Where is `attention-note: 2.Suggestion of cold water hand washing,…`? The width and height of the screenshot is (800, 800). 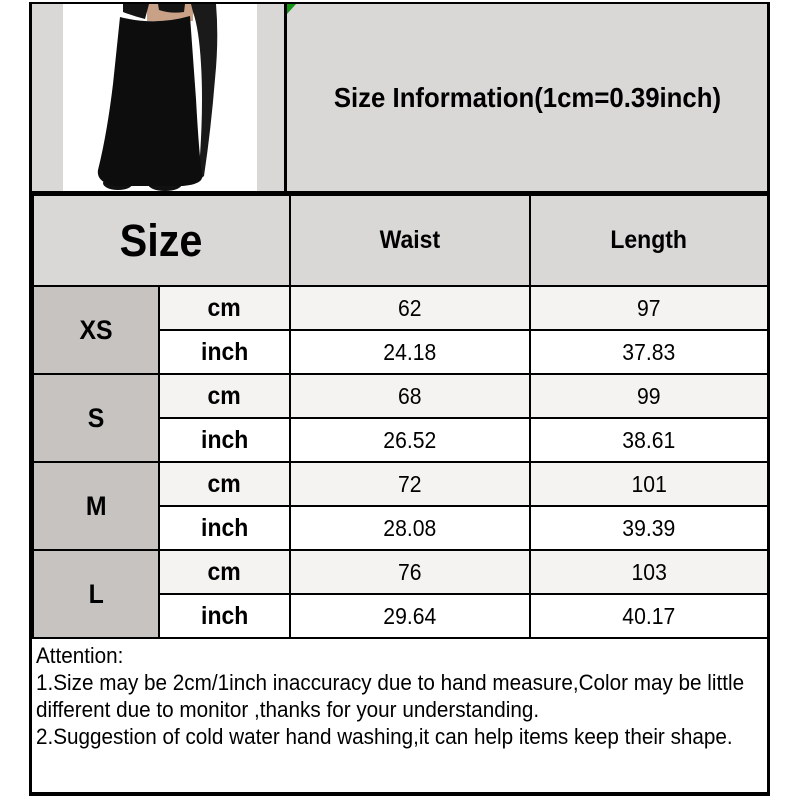 attention-note: 2.Suggestion of cold water hand washing,… is located at coordinates (384, 736).